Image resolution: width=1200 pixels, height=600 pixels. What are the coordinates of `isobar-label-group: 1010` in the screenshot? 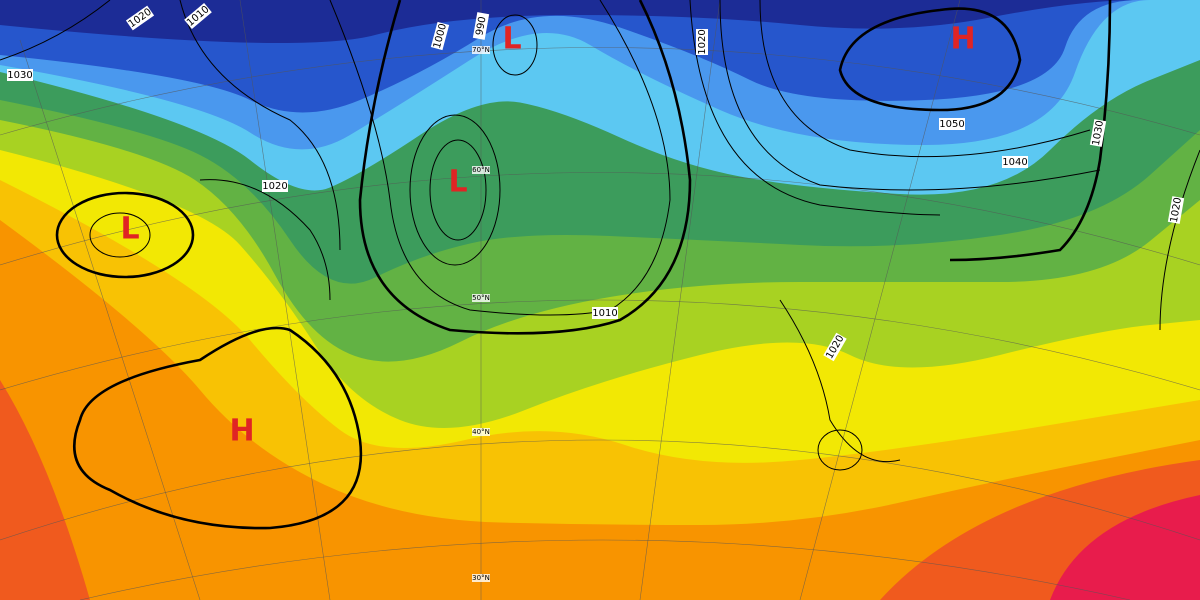 It's located at (605, 313).